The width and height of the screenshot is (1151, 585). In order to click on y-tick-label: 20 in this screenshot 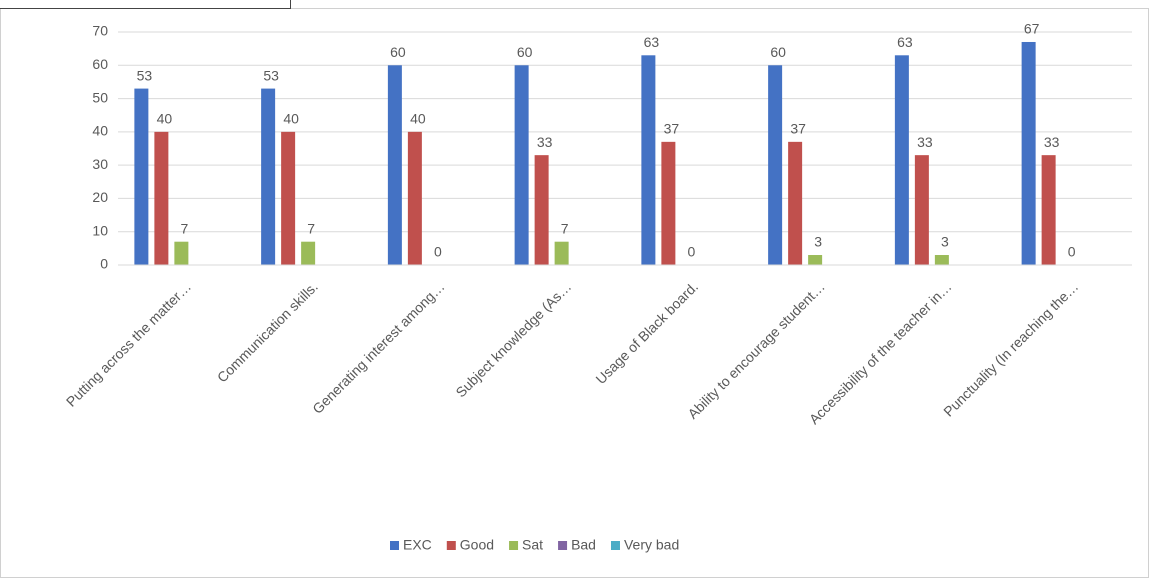, I will do `click(100, 197)`.